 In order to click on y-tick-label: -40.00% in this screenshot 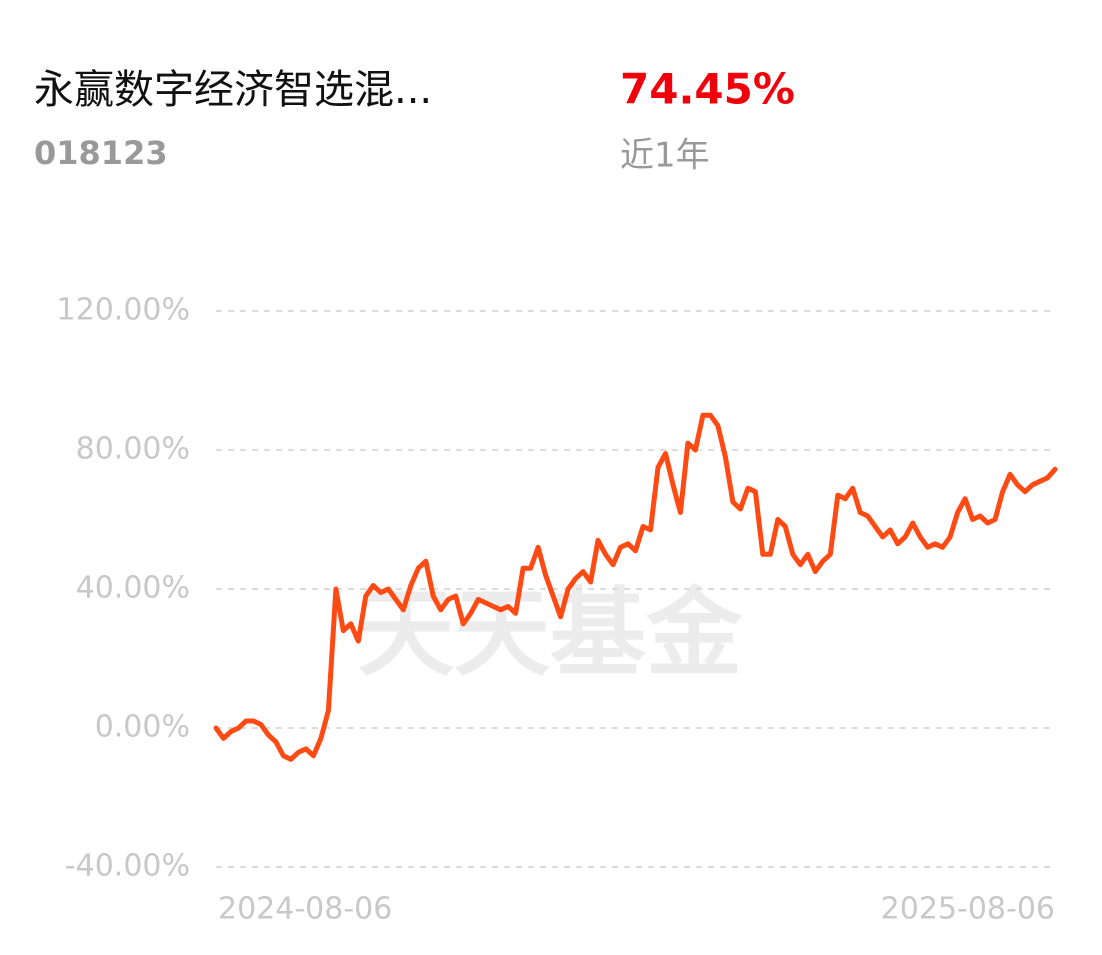, I will do `click(127, 866)`.